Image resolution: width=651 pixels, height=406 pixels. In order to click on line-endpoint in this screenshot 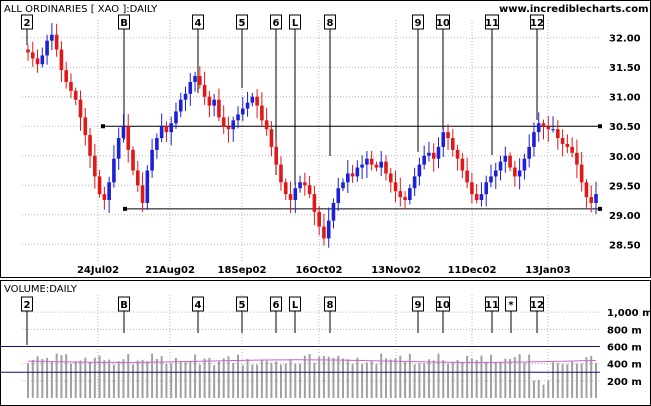, I will do `click(125, 208)`.